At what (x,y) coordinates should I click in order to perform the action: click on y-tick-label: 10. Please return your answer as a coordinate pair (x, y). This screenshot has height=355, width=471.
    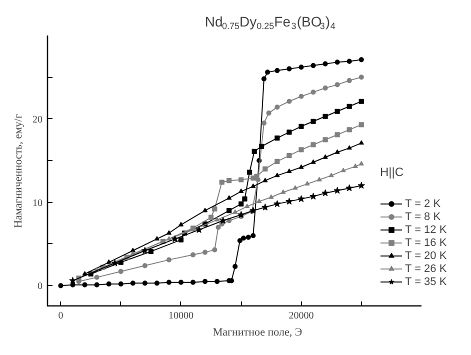
    Looking at the image, I should click on (37, 203).